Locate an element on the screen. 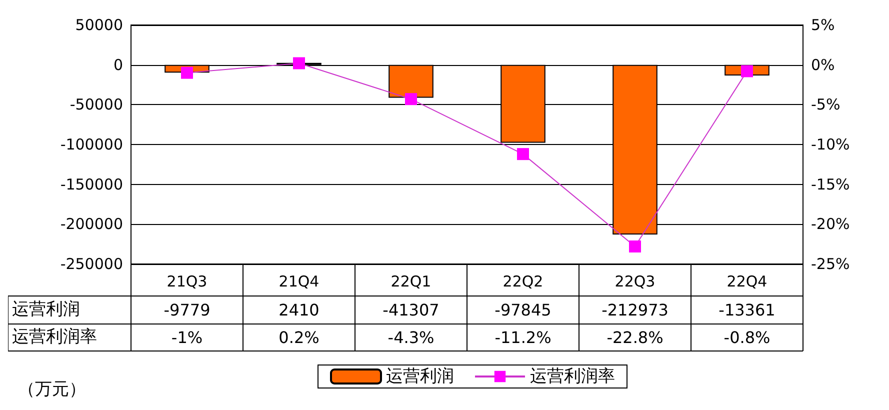 Image resolution: width=889 pixels, height=410 pixels. y-tick-label: -200000 is located at coordinates (91, 224).